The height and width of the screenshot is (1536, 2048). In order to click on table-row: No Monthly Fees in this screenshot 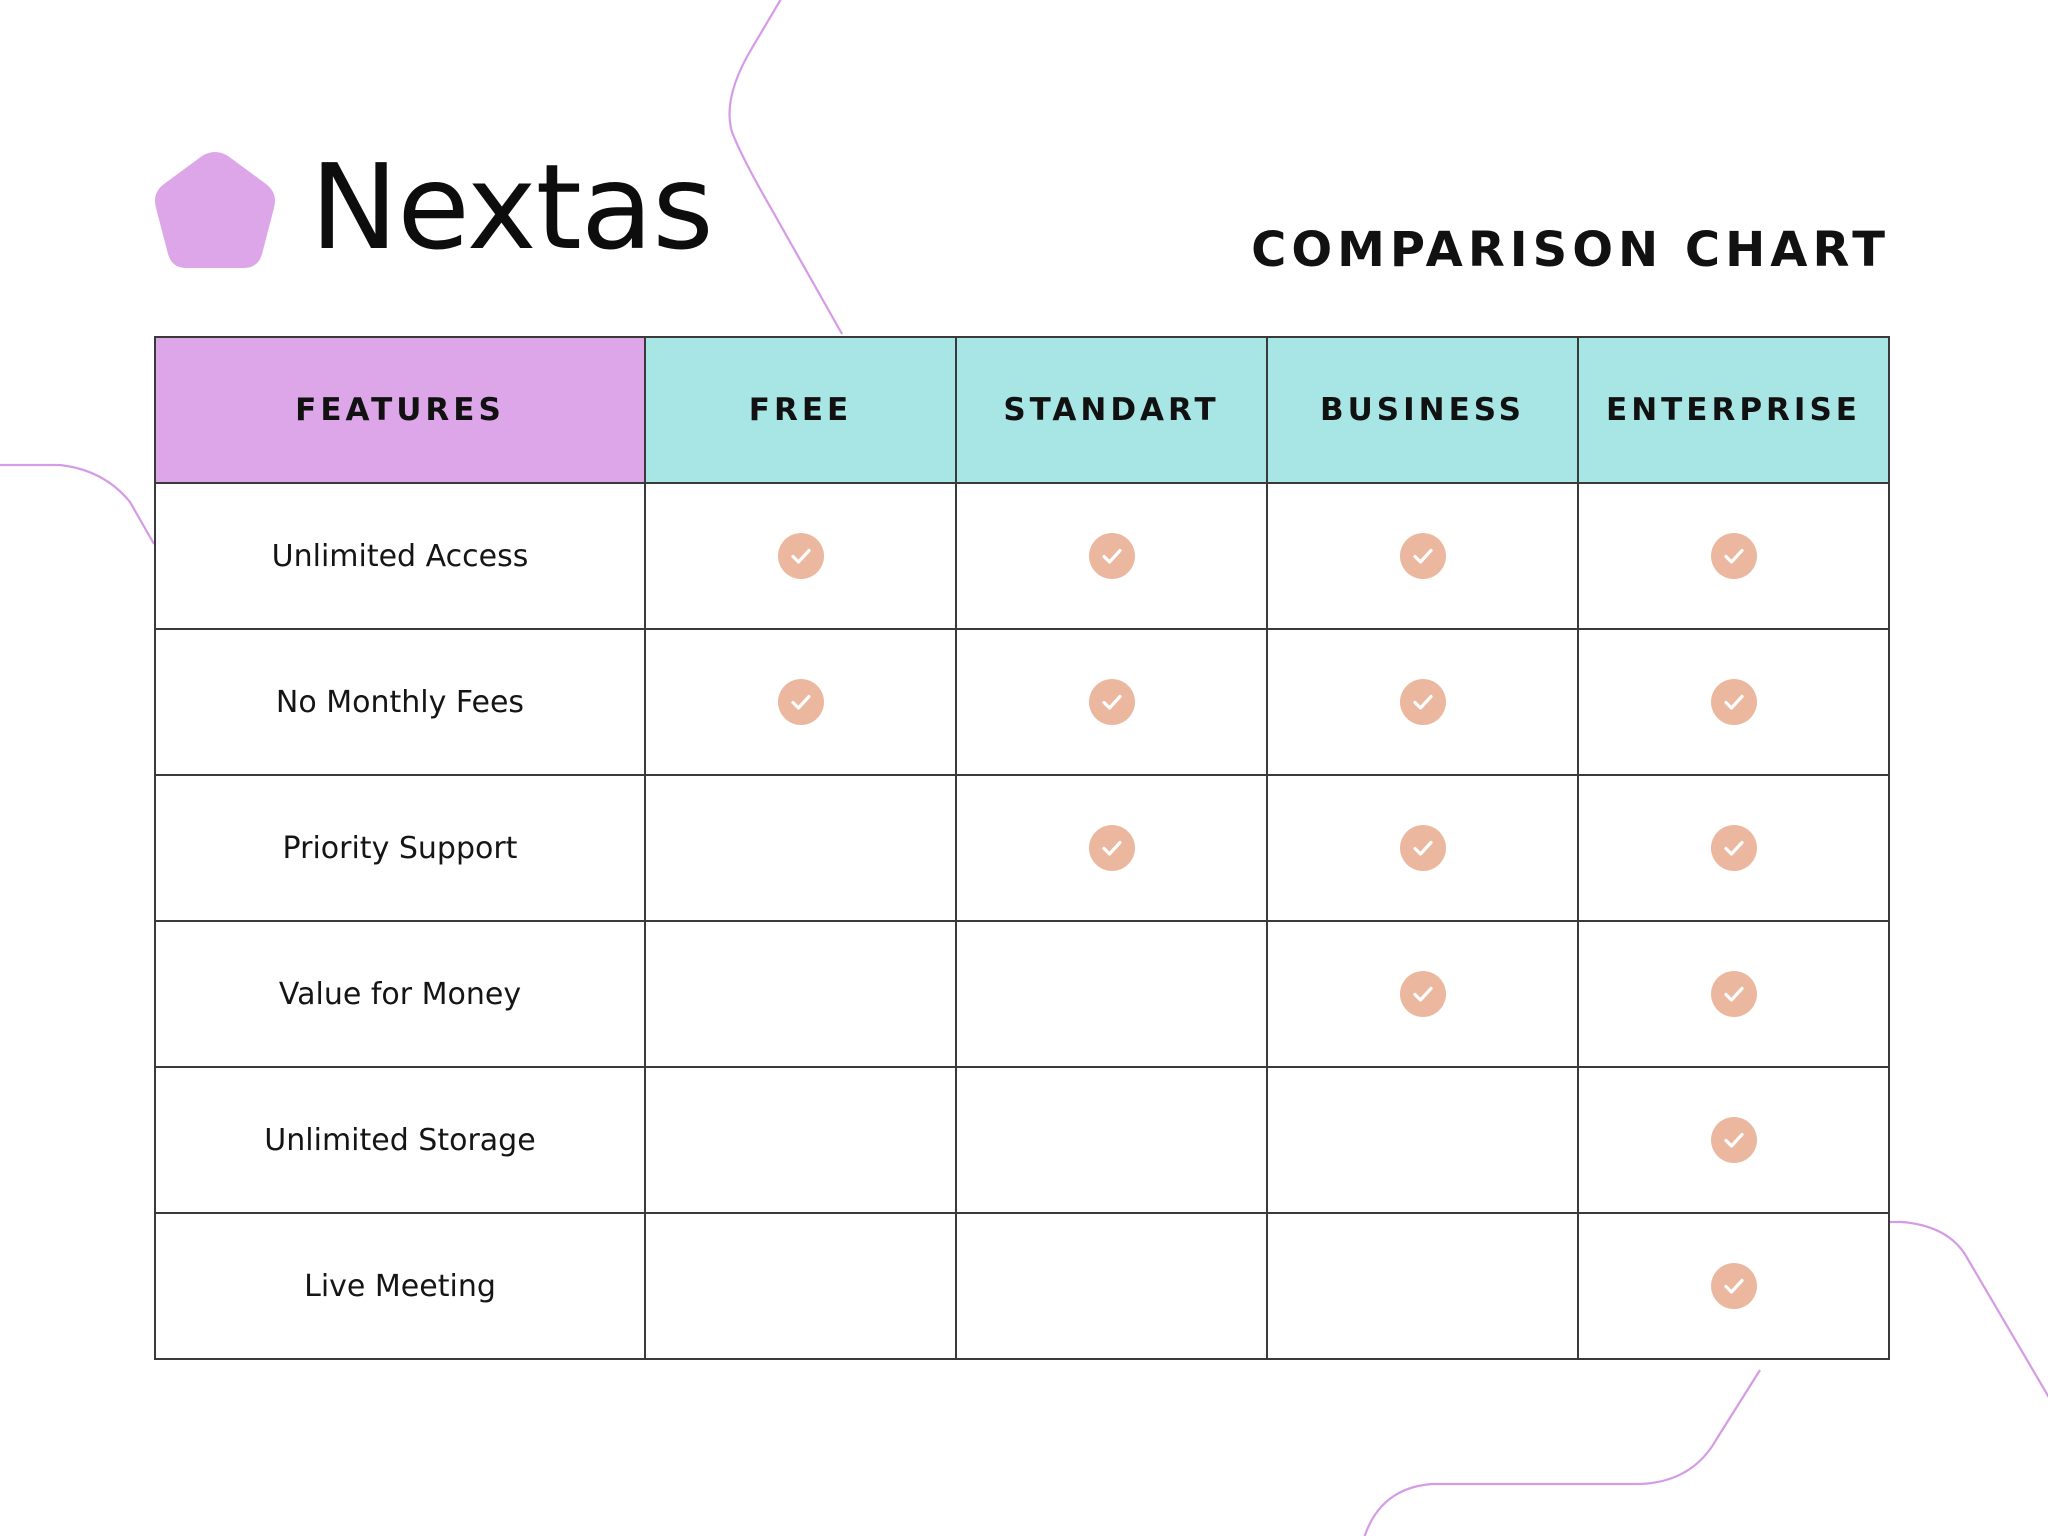, I will do `click(1022, 702)`.